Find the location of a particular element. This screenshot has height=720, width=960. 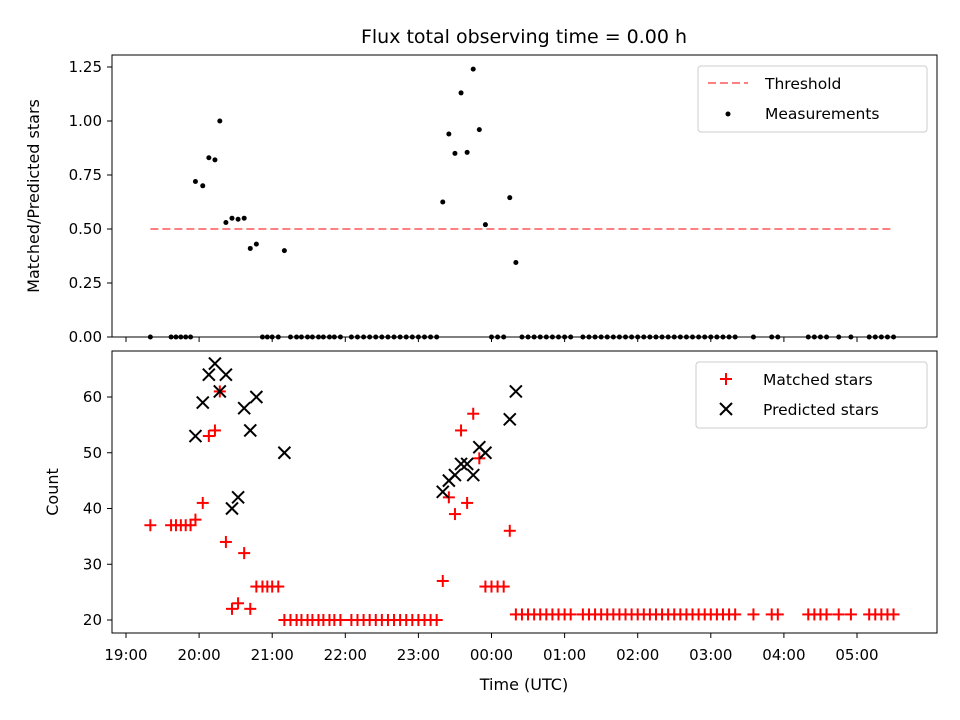

legend-predicted-label: Predicted stars is located at coordinates (821, 410).